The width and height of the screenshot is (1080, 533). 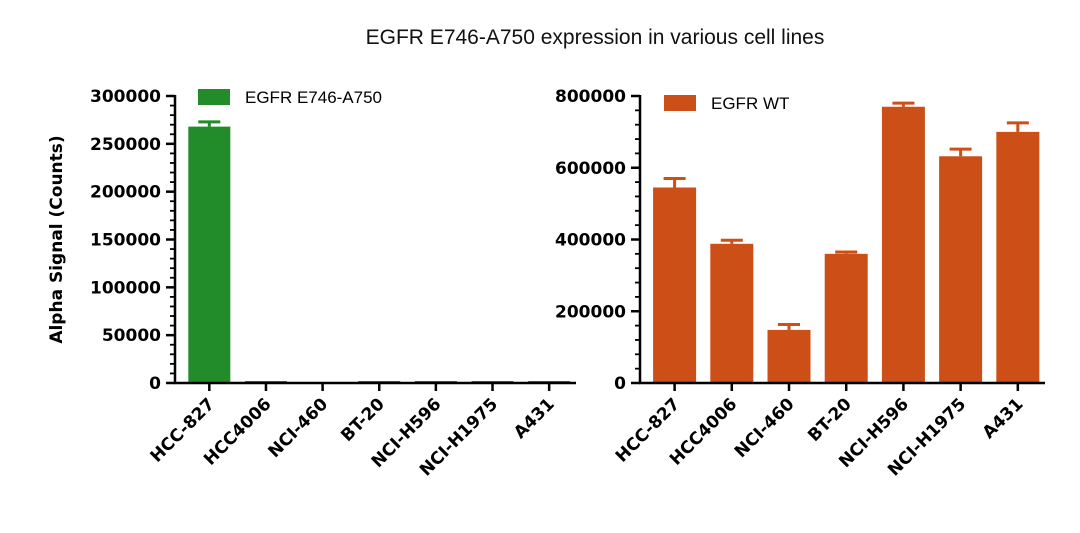 I want to click on bar-nci-h1975, so click(x=961, y=269).